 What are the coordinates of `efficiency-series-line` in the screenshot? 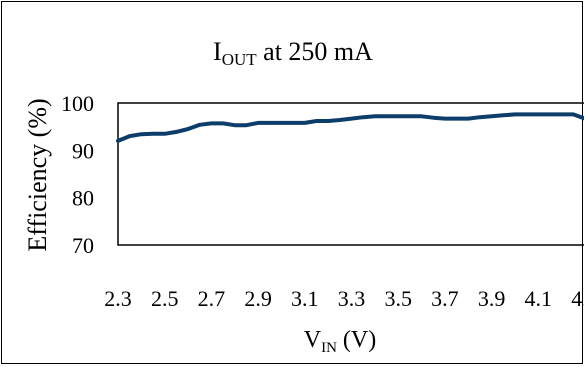 It's located at (350, 127).